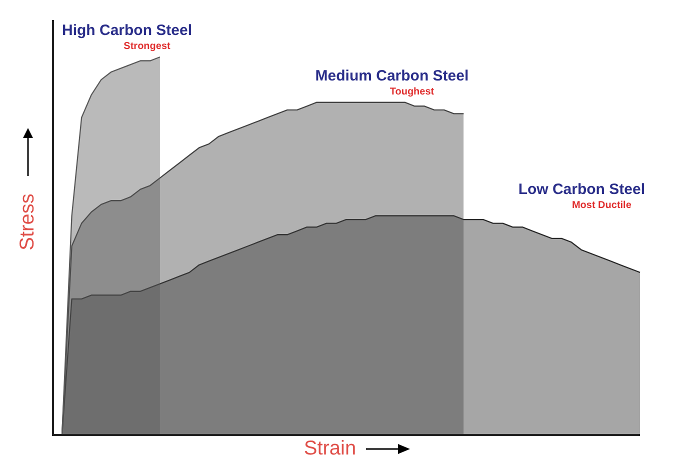 Image resolution: width=675 pixels, height=459 pixels. I want to click on series-label: Low Carbon Steel, so click(581, 189).